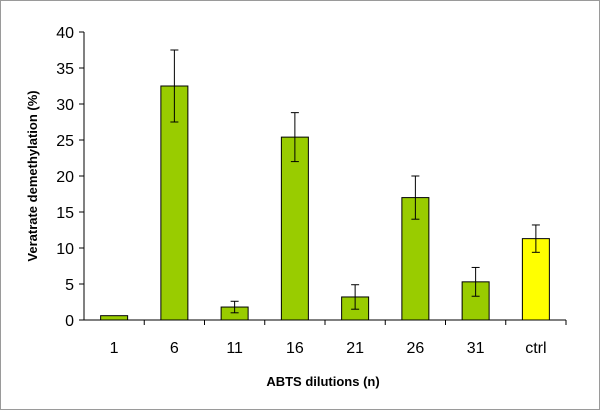 Image resolution: width=600 pixels, height=411 pixels. Describe the element at coordinates (32, 175) in the screenshot. I see `y-axis-title: Veratrate demethylation (%)` at that location.